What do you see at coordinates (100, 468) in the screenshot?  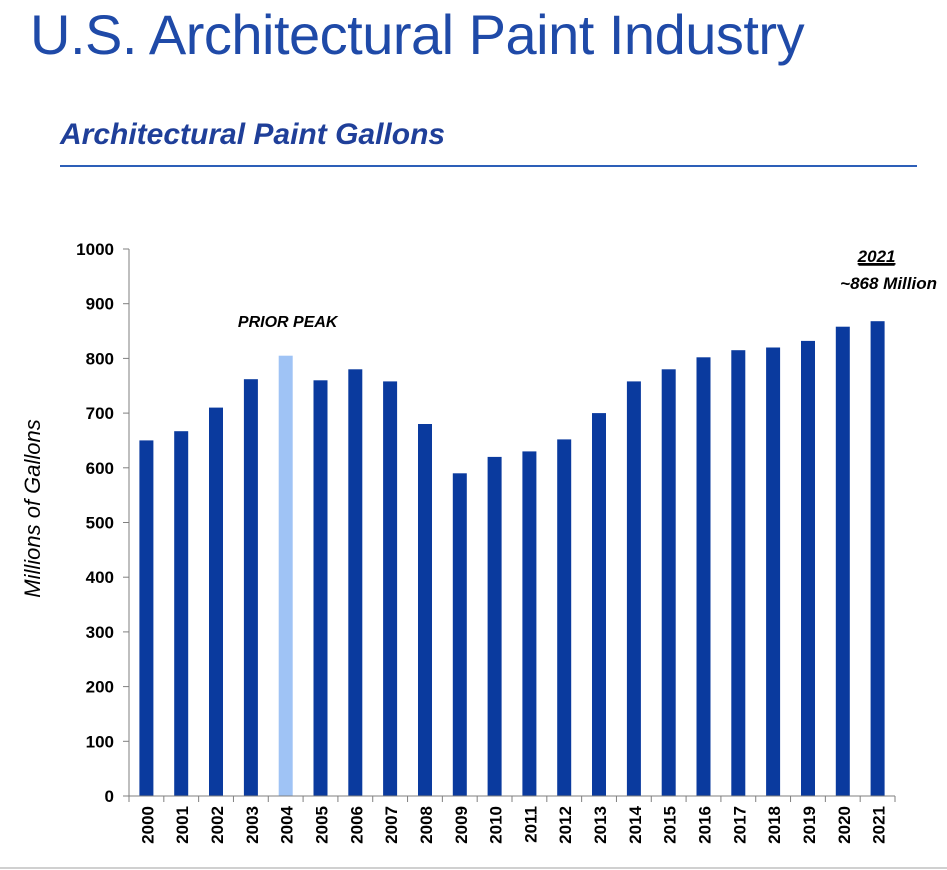 I see `y-tick-label-600: 600` at bounding box center [100, 468].